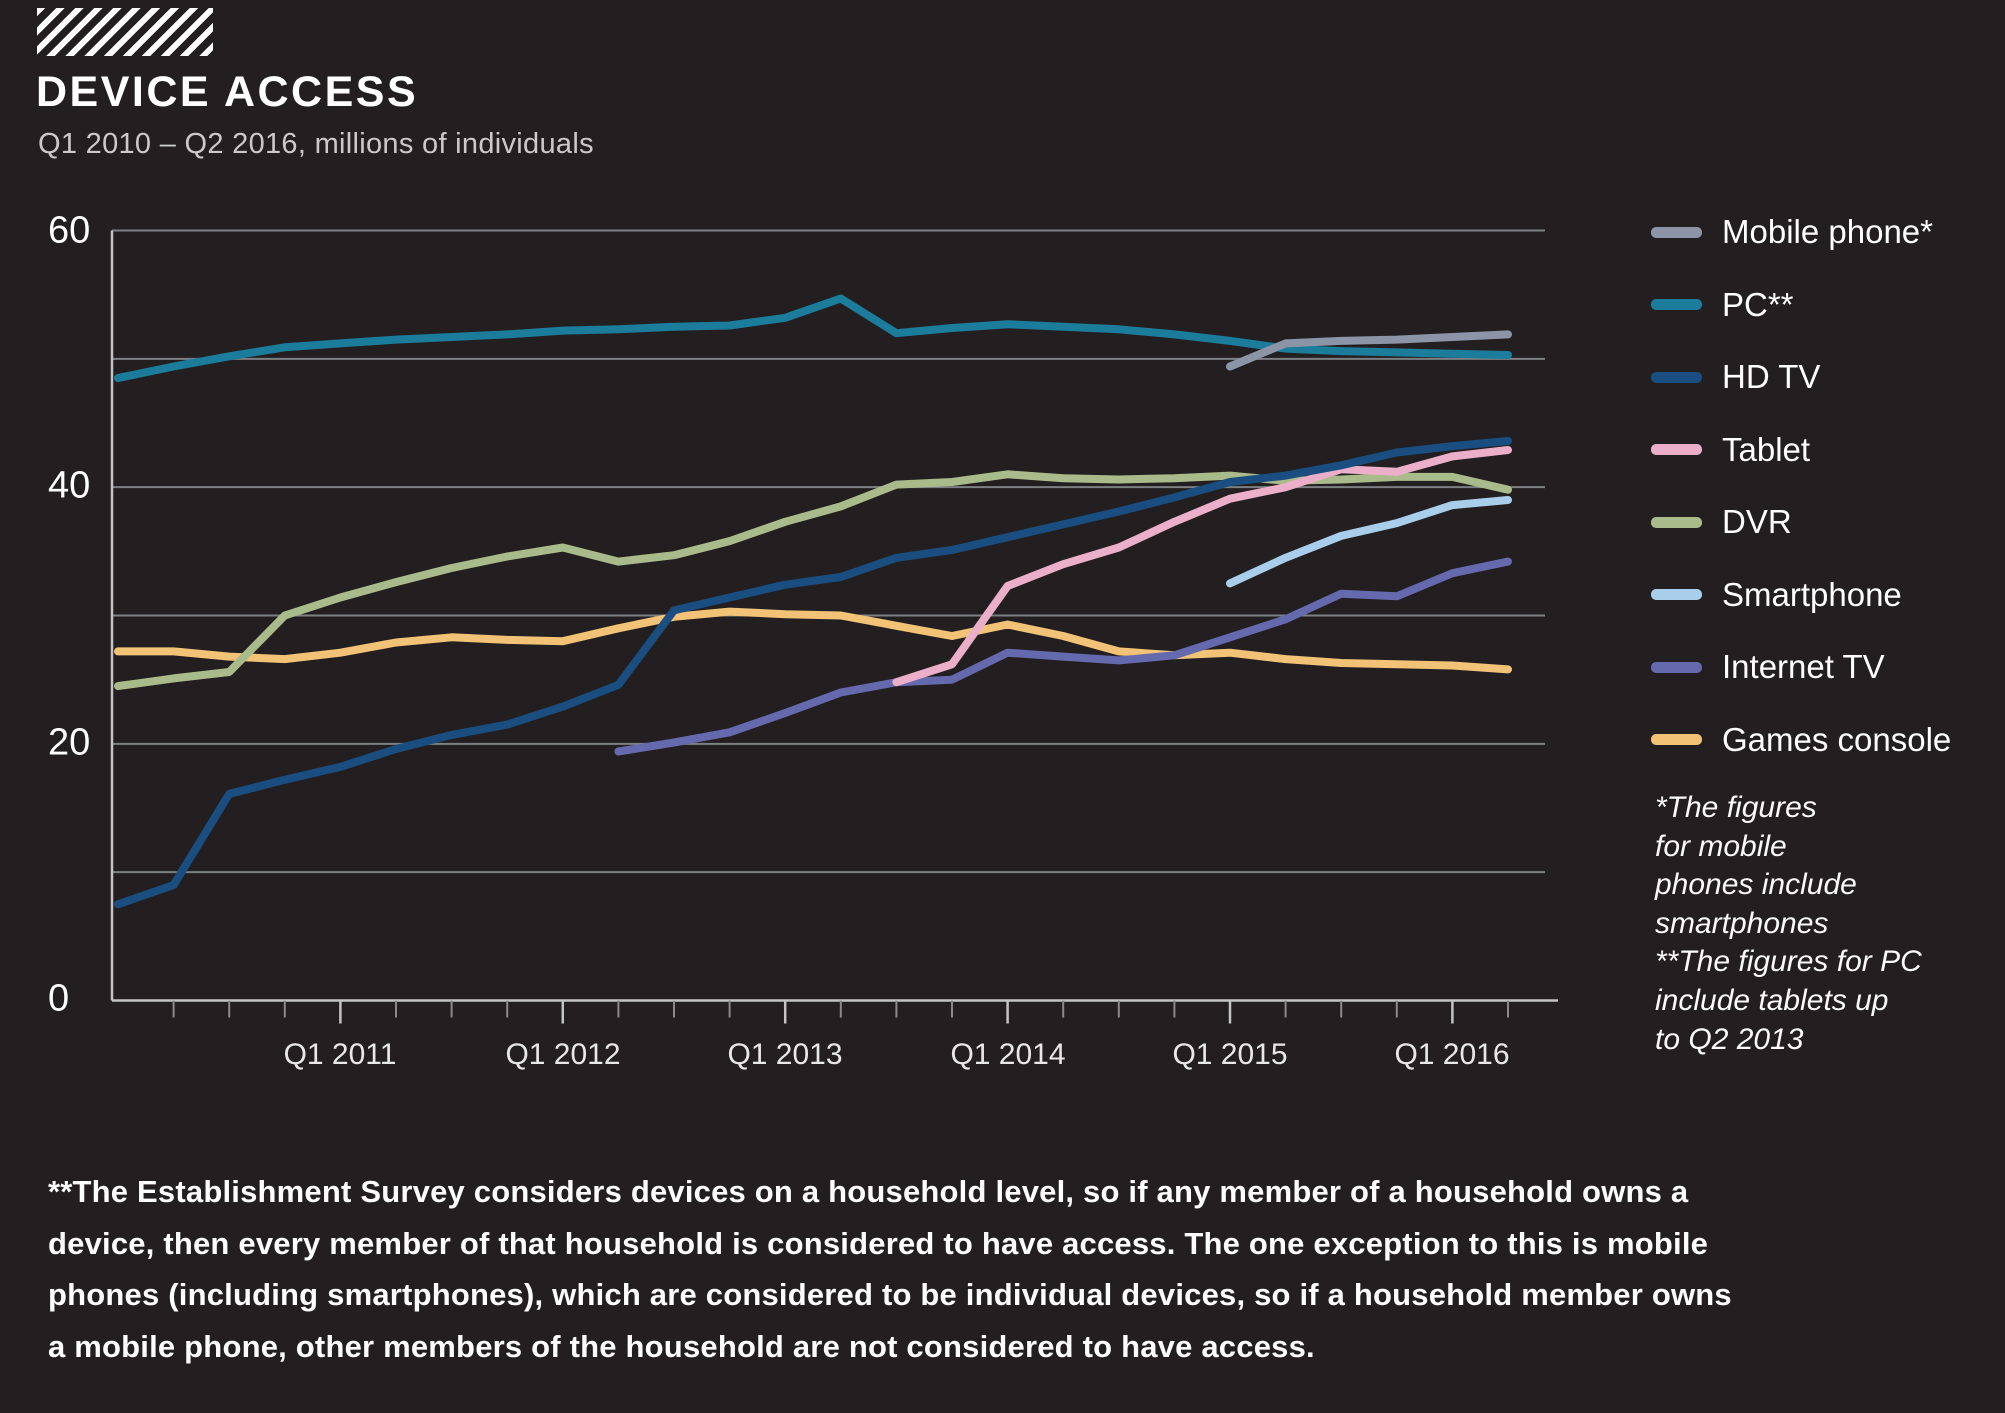  What do you see at coordinates (227, 92) in the screenshot?
I see `page-title: DEVICE ACCESS` at bounding box center [227, 92].